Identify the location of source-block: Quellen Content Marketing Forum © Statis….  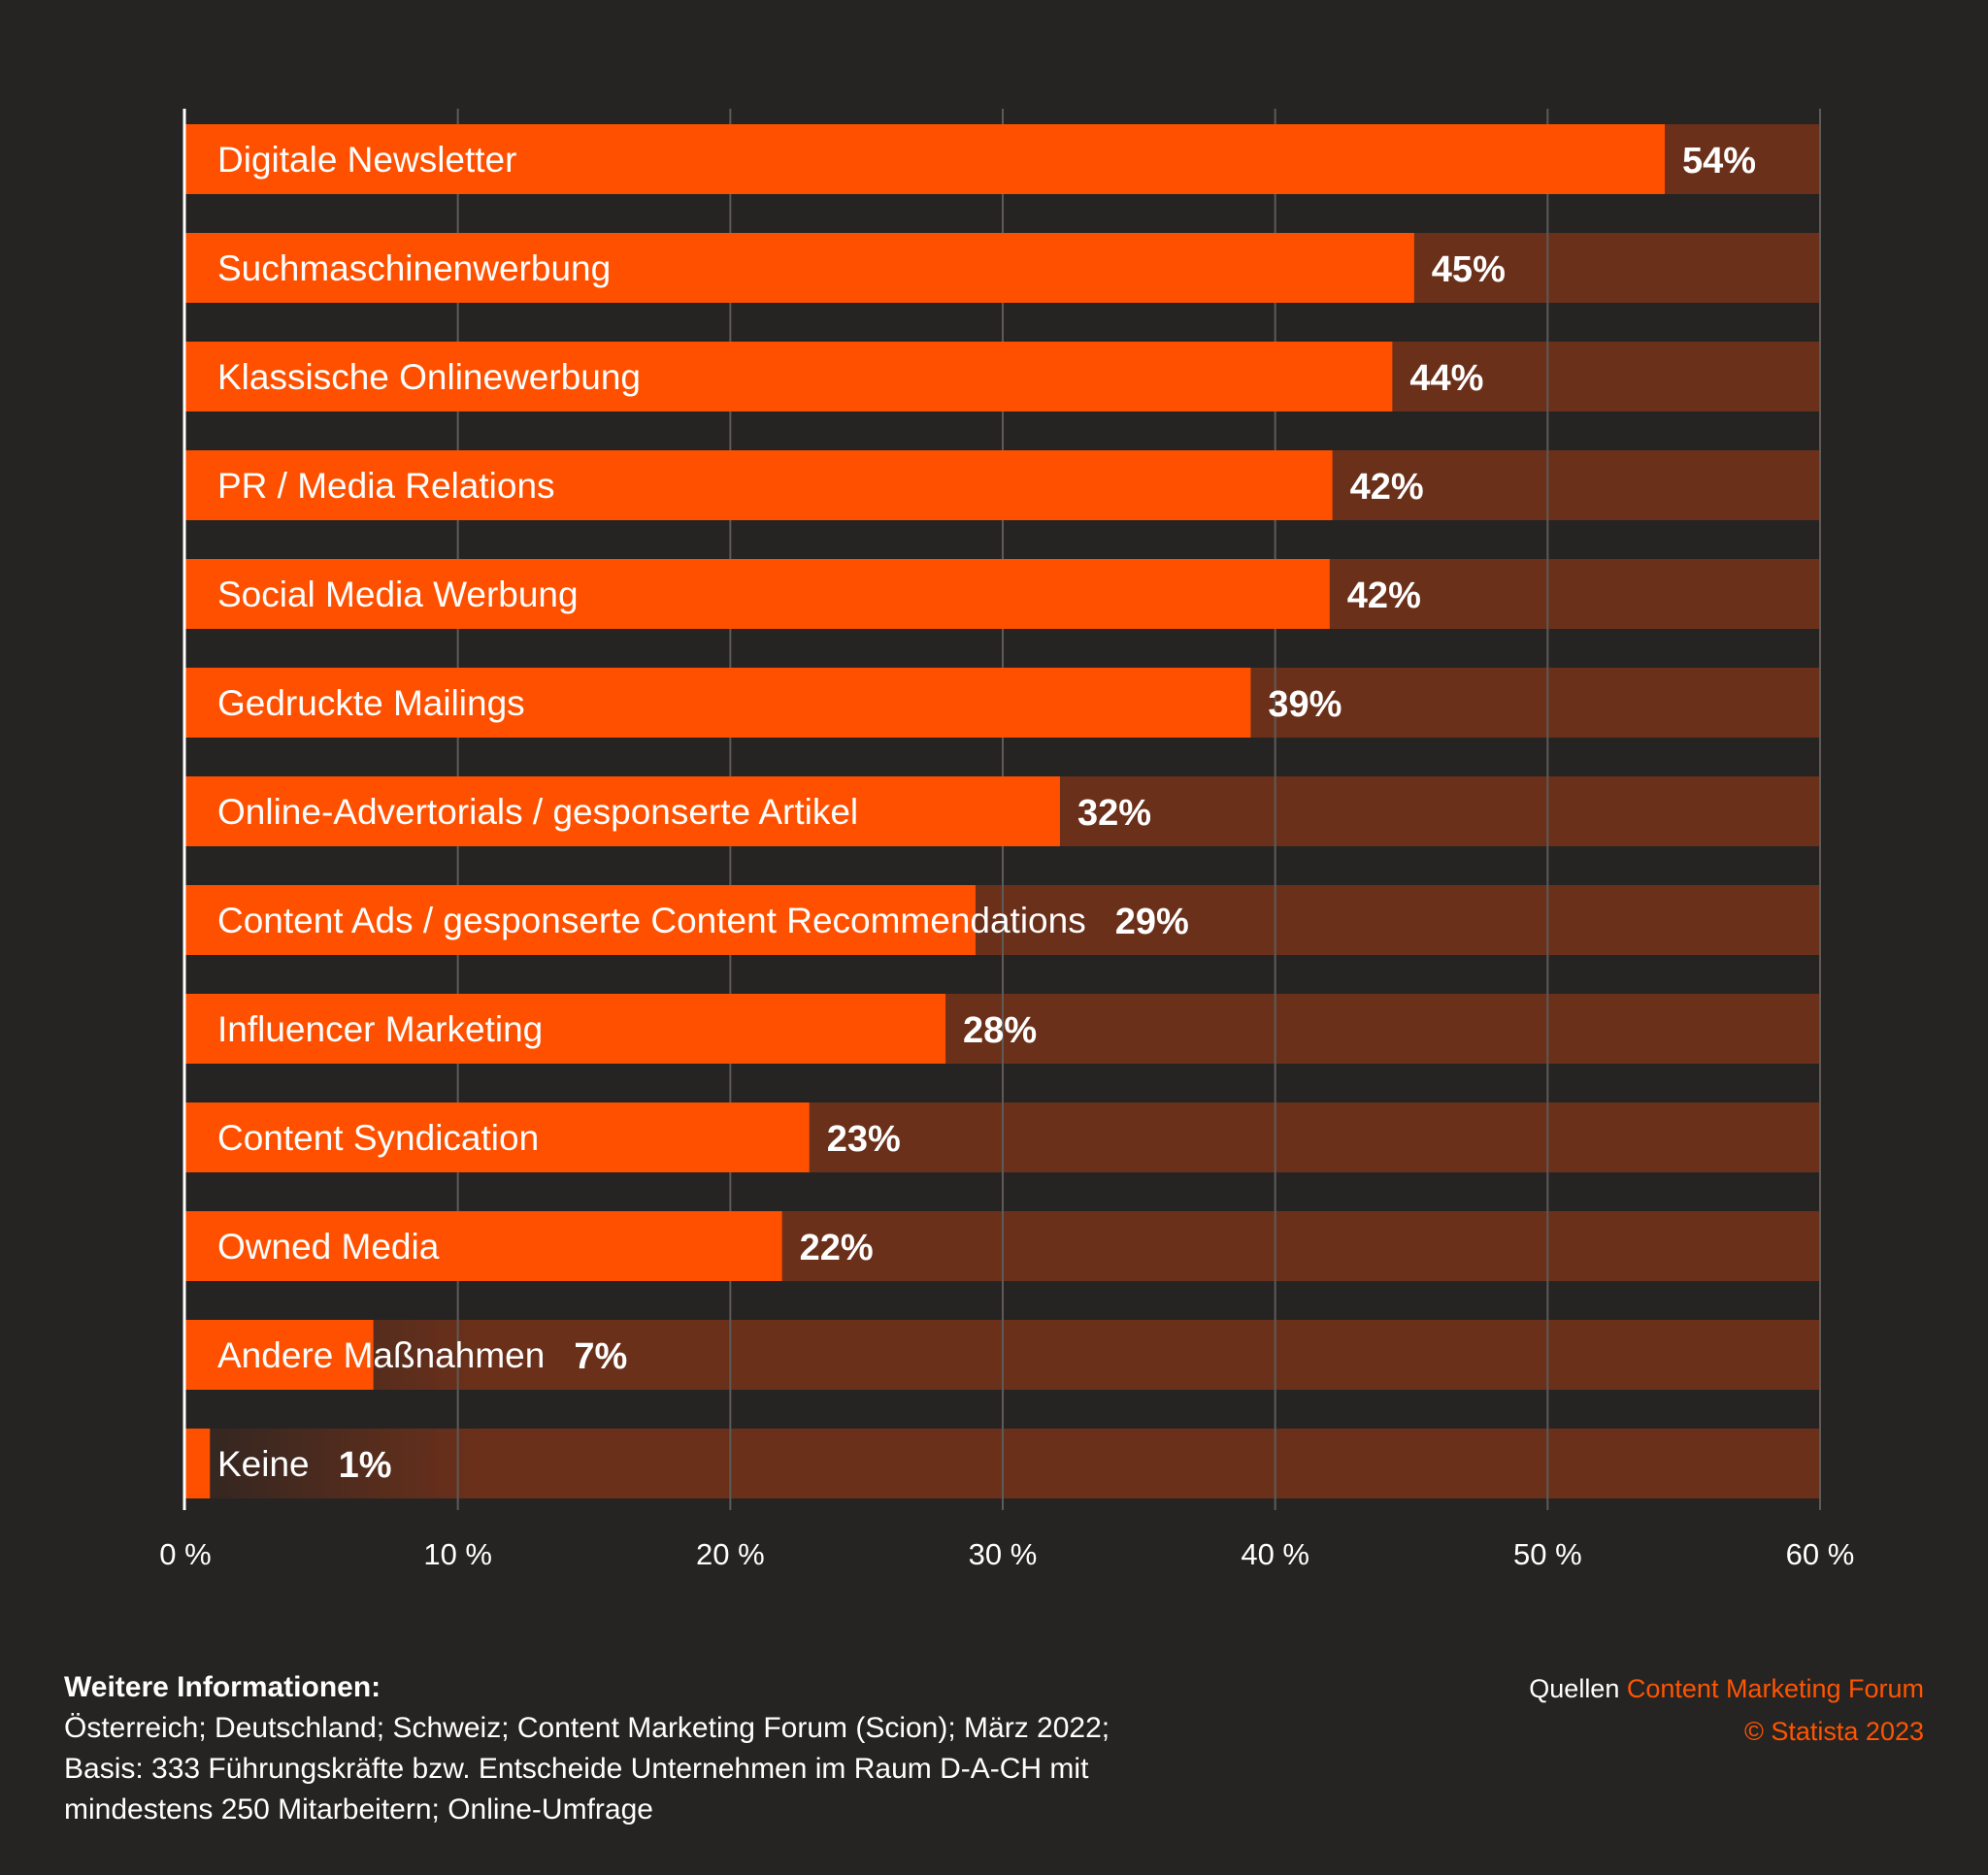
(1726, 1710).